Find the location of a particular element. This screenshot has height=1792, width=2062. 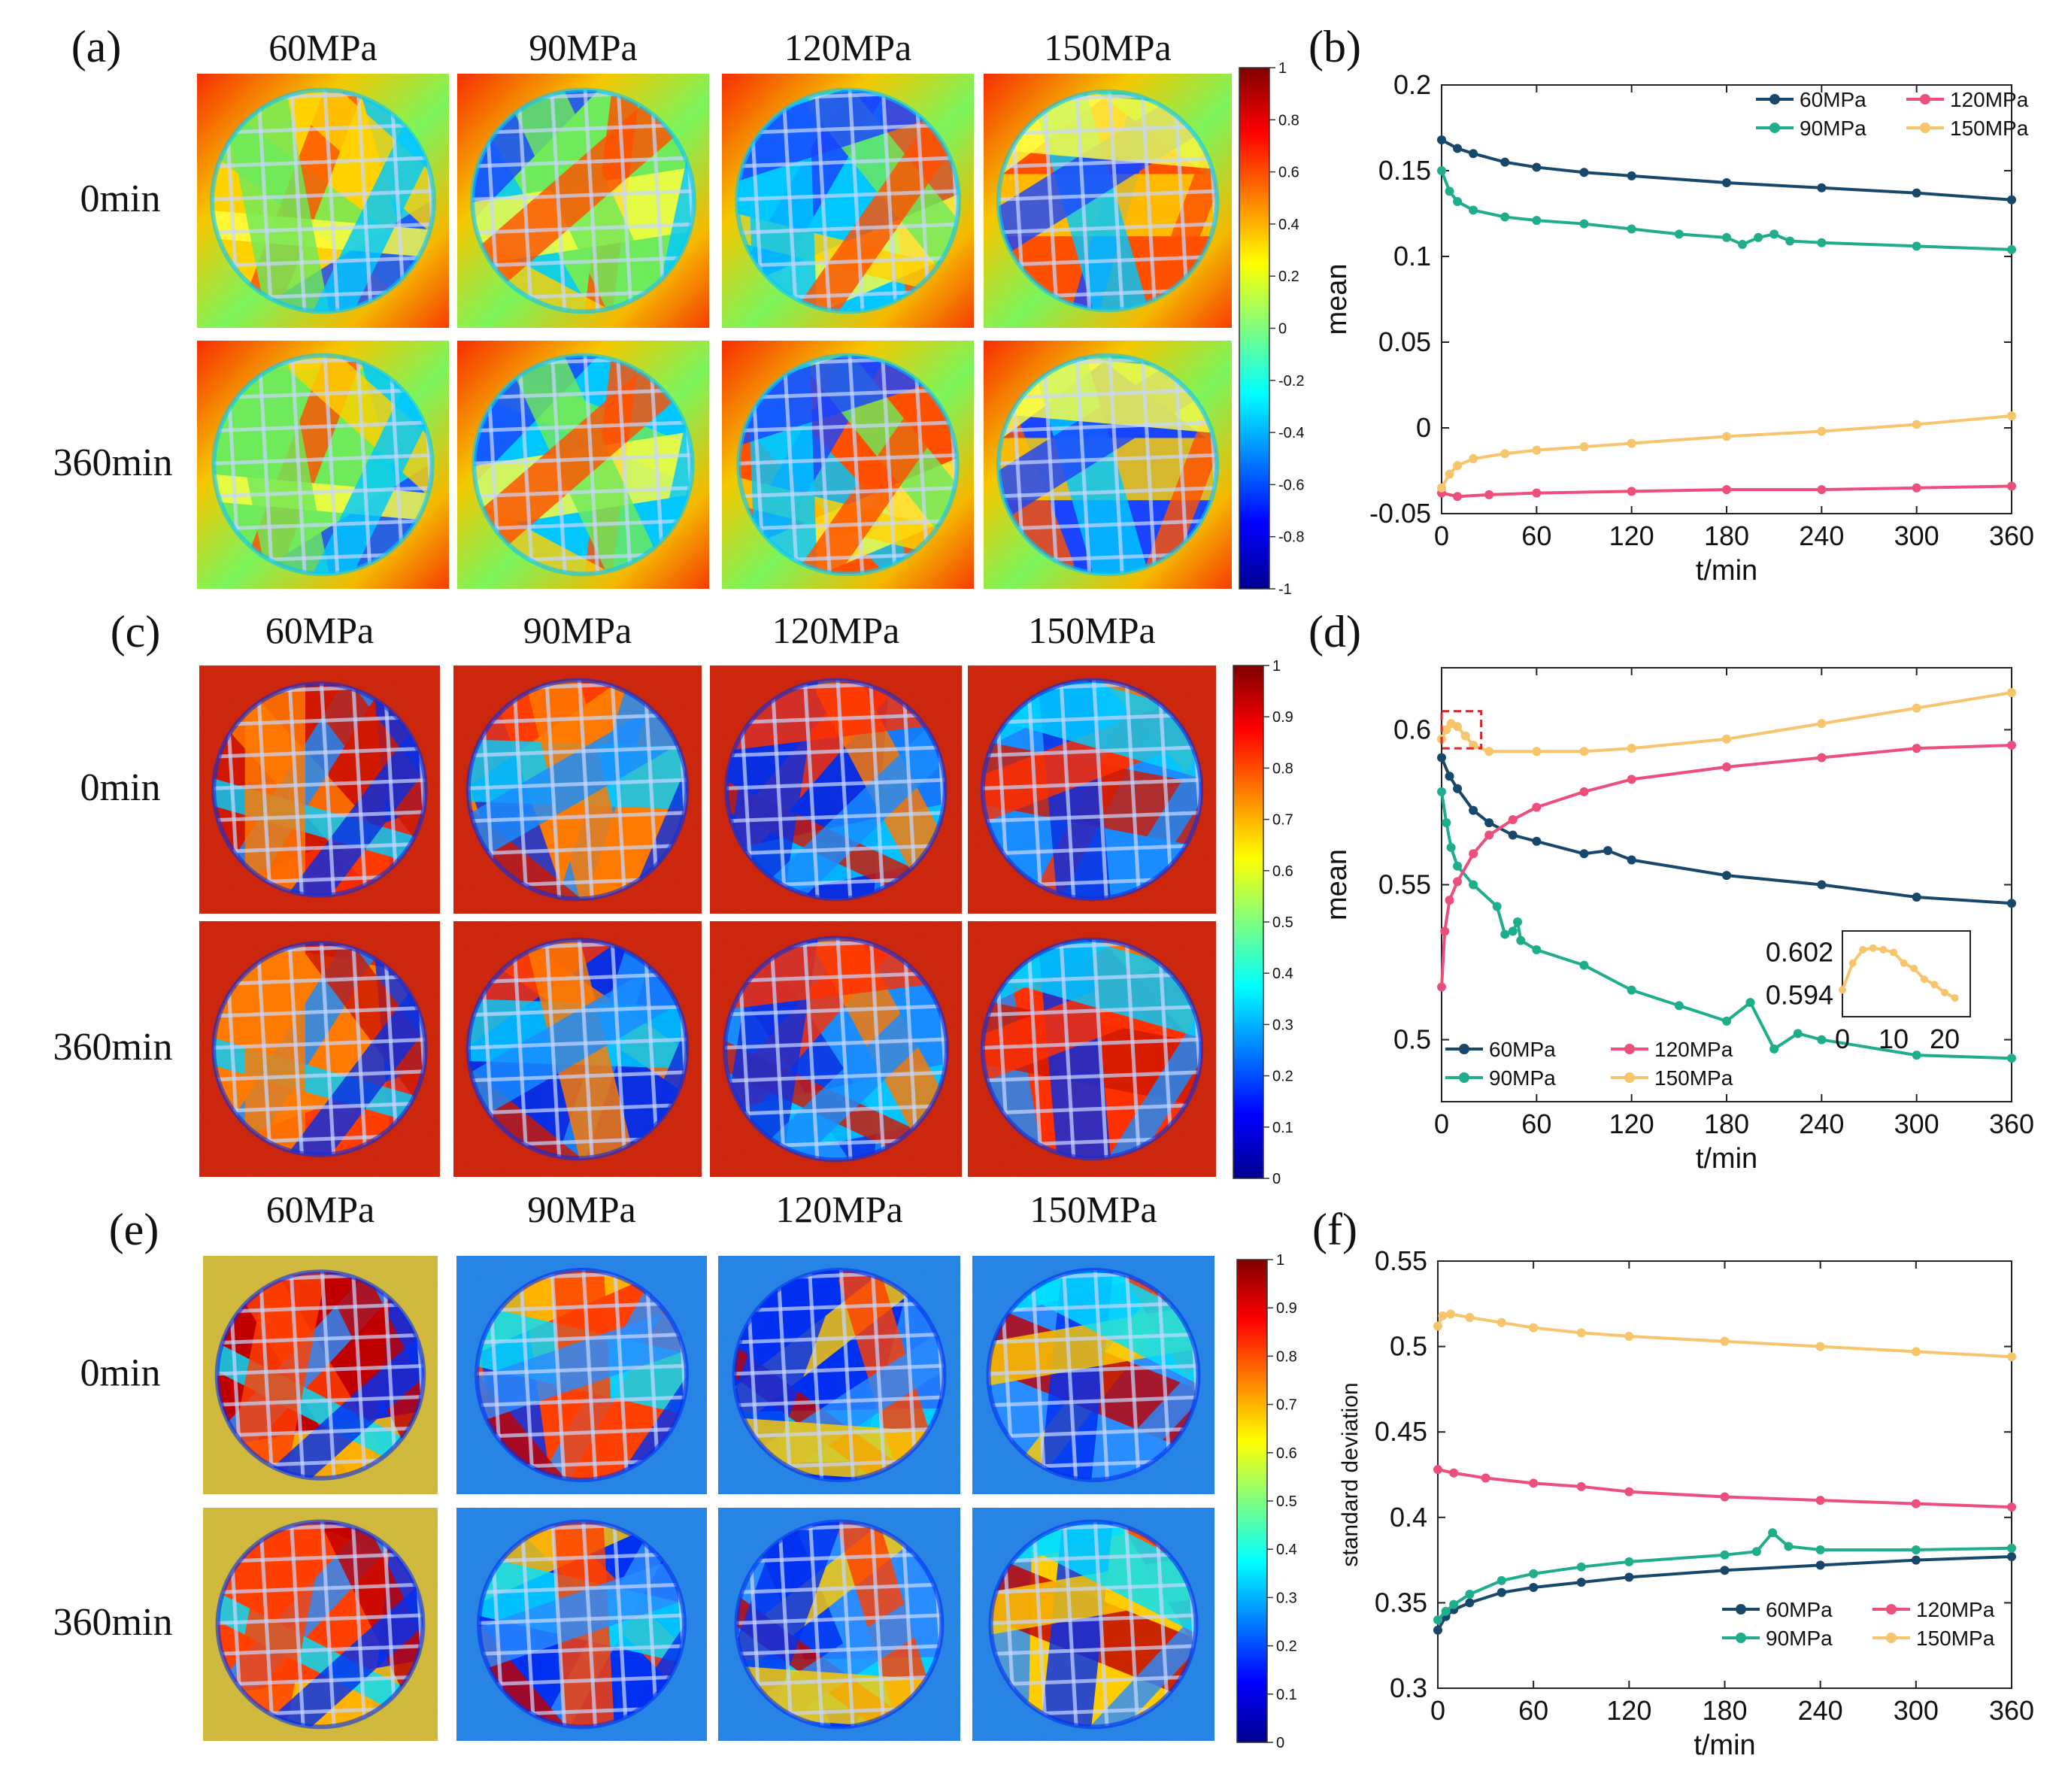

chart-d-inset-xtick-label: 0 is located at coordinates (1842, 1038).